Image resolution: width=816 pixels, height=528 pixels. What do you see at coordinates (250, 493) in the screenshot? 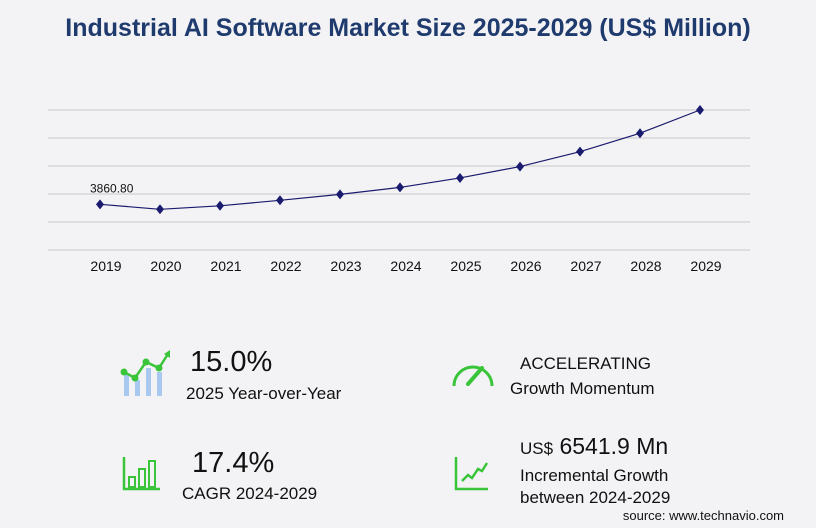
I see `cagr-label: CAGR 2024-2029` at bounding box center [250, 493].